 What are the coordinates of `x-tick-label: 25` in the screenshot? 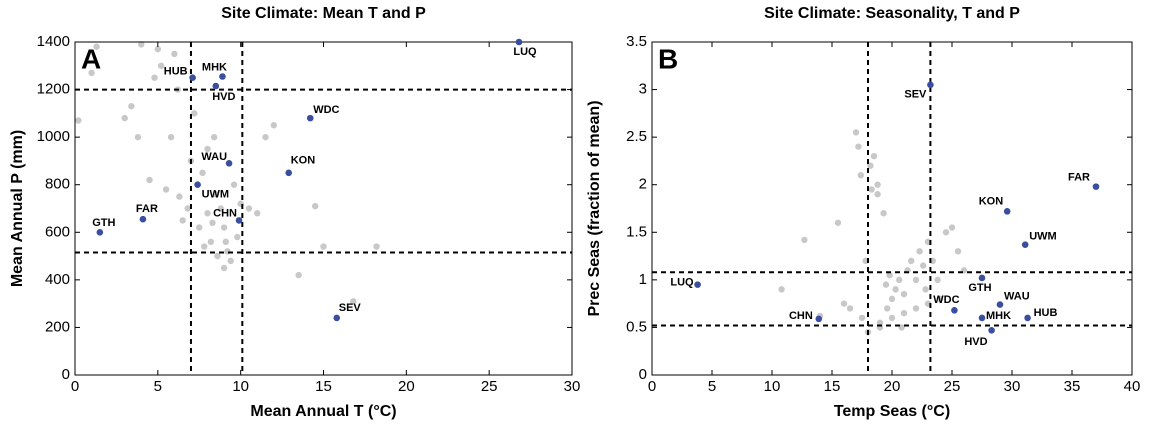 It's located at (489, 386).